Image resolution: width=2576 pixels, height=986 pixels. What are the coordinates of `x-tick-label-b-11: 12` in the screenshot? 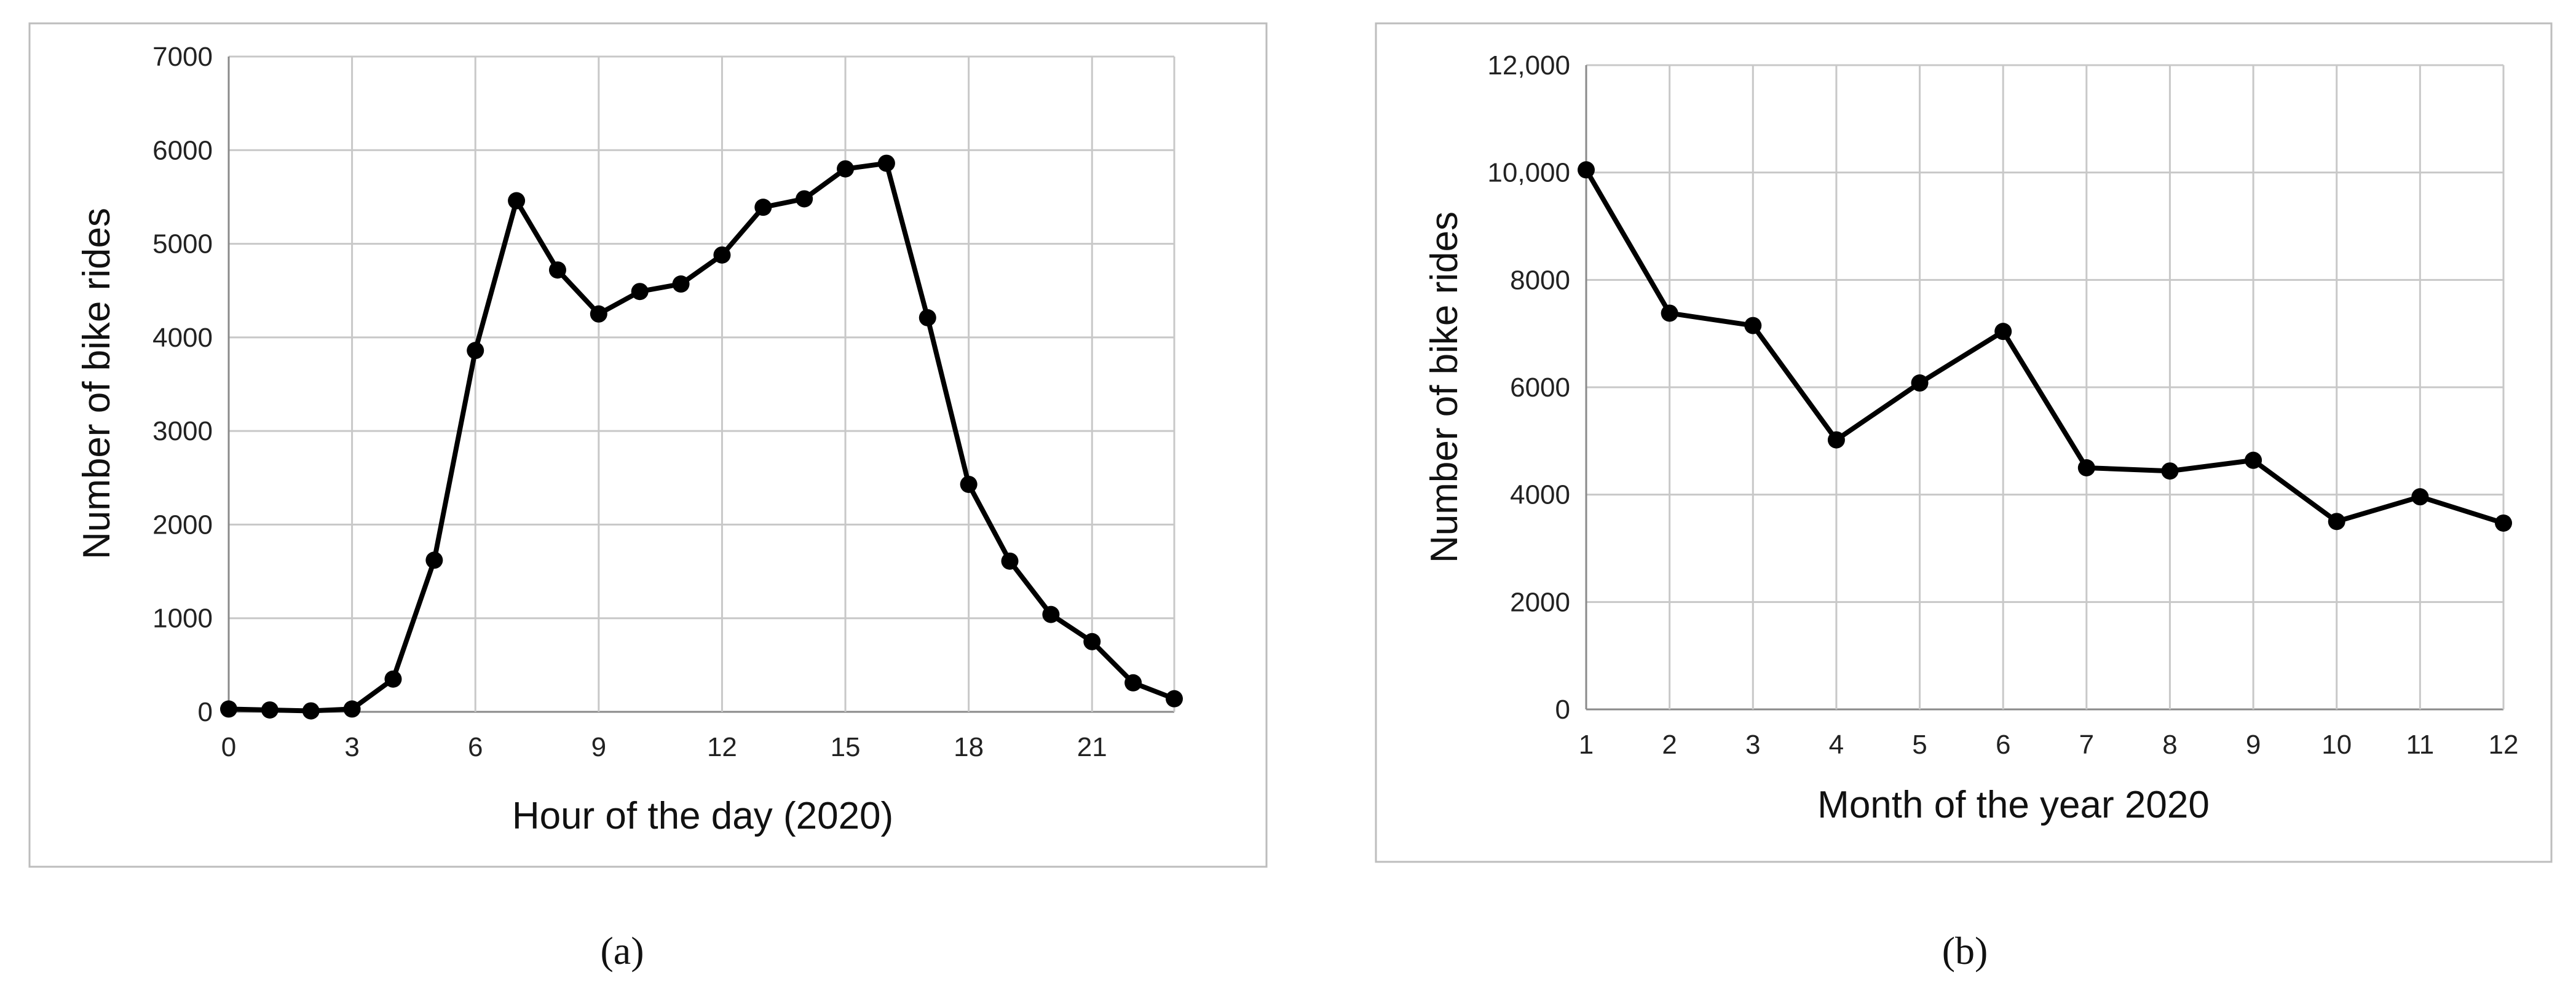 It's located at (2504, 745).